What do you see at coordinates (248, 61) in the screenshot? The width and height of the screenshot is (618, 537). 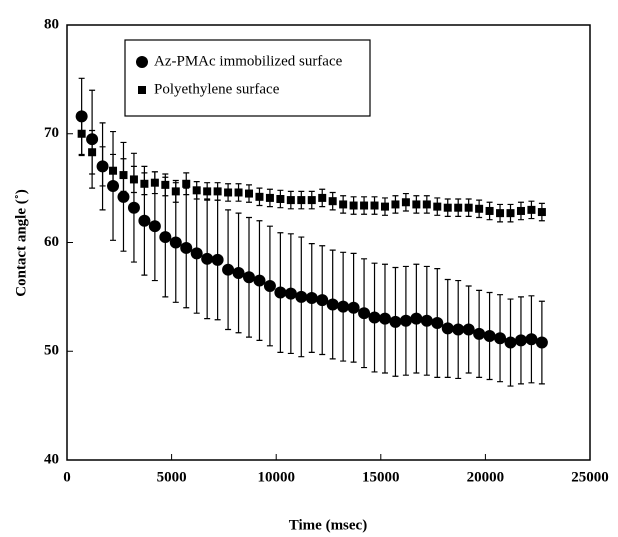 I see `legend-label: Az-PMAc immobilized surface` at bounding box center [248, 61].